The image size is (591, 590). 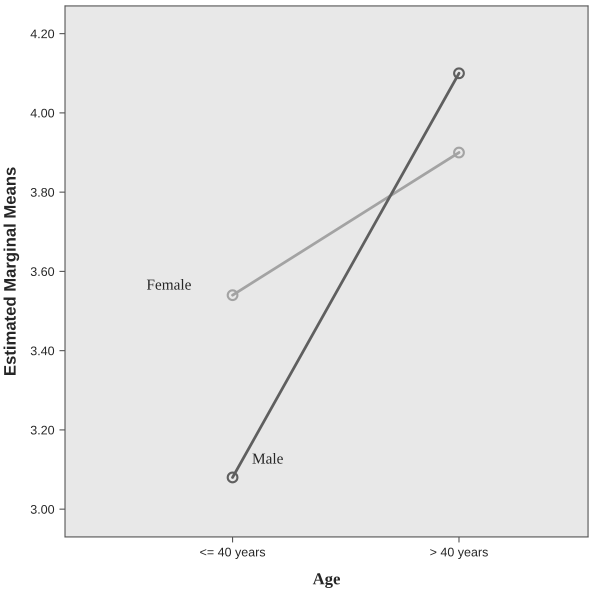 What do you see at coordinates (12, 271) in the screenshot?
I see `y-axis-title: Estimated Marginal Means` at bounding box center [12, 271].